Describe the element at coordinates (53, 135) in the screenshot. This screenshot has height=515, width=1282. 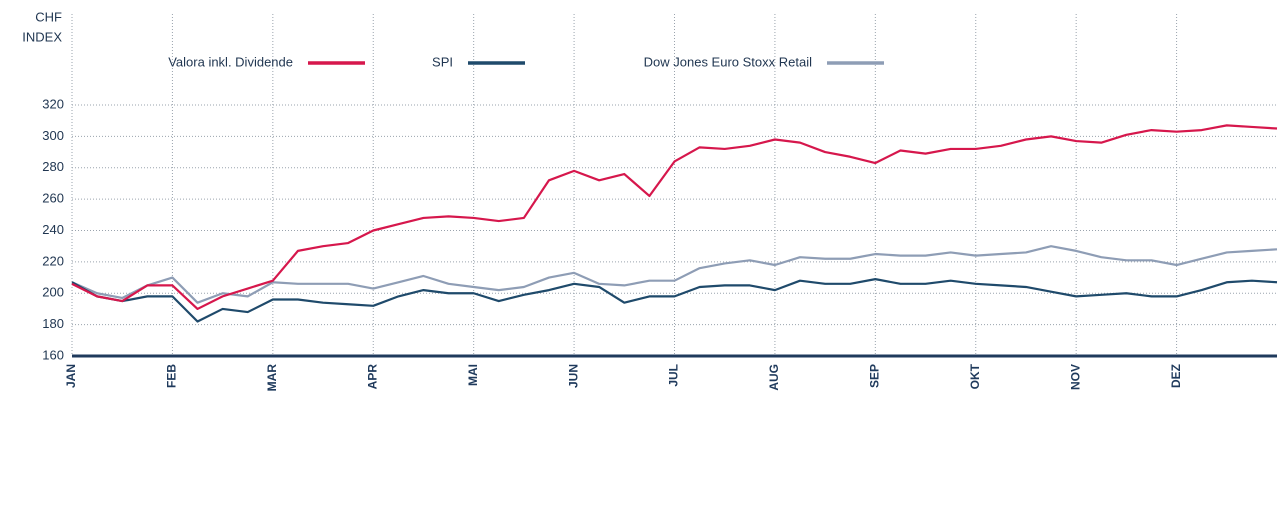
I see `y-tick-label: 300` at that location.